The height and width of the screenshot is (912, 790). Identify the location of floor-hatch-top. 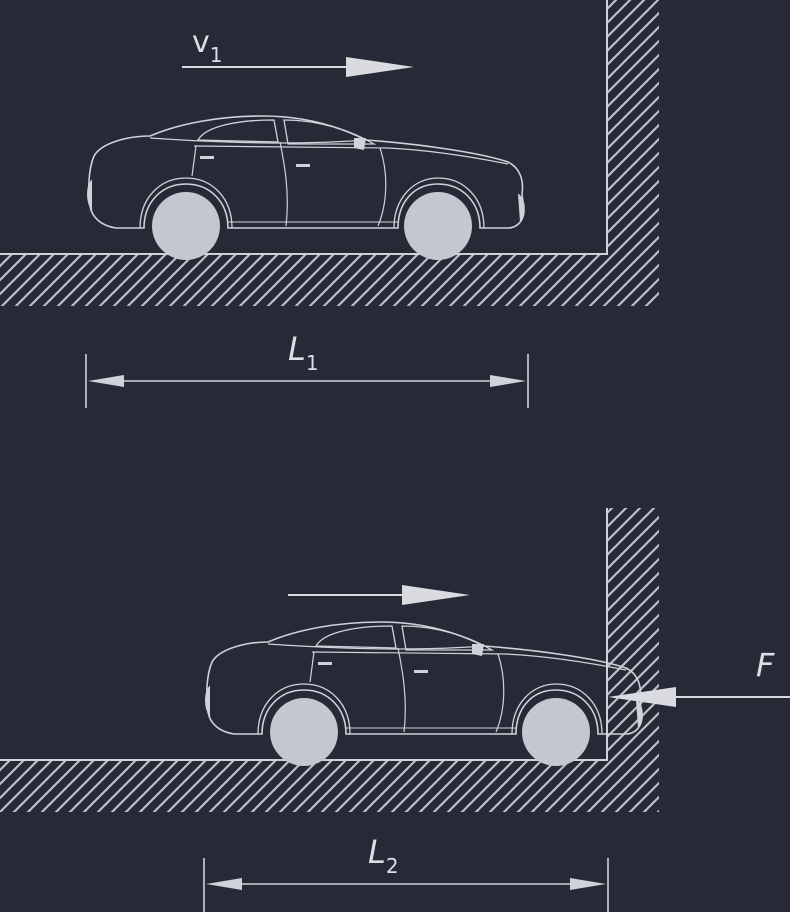
(329, 280).